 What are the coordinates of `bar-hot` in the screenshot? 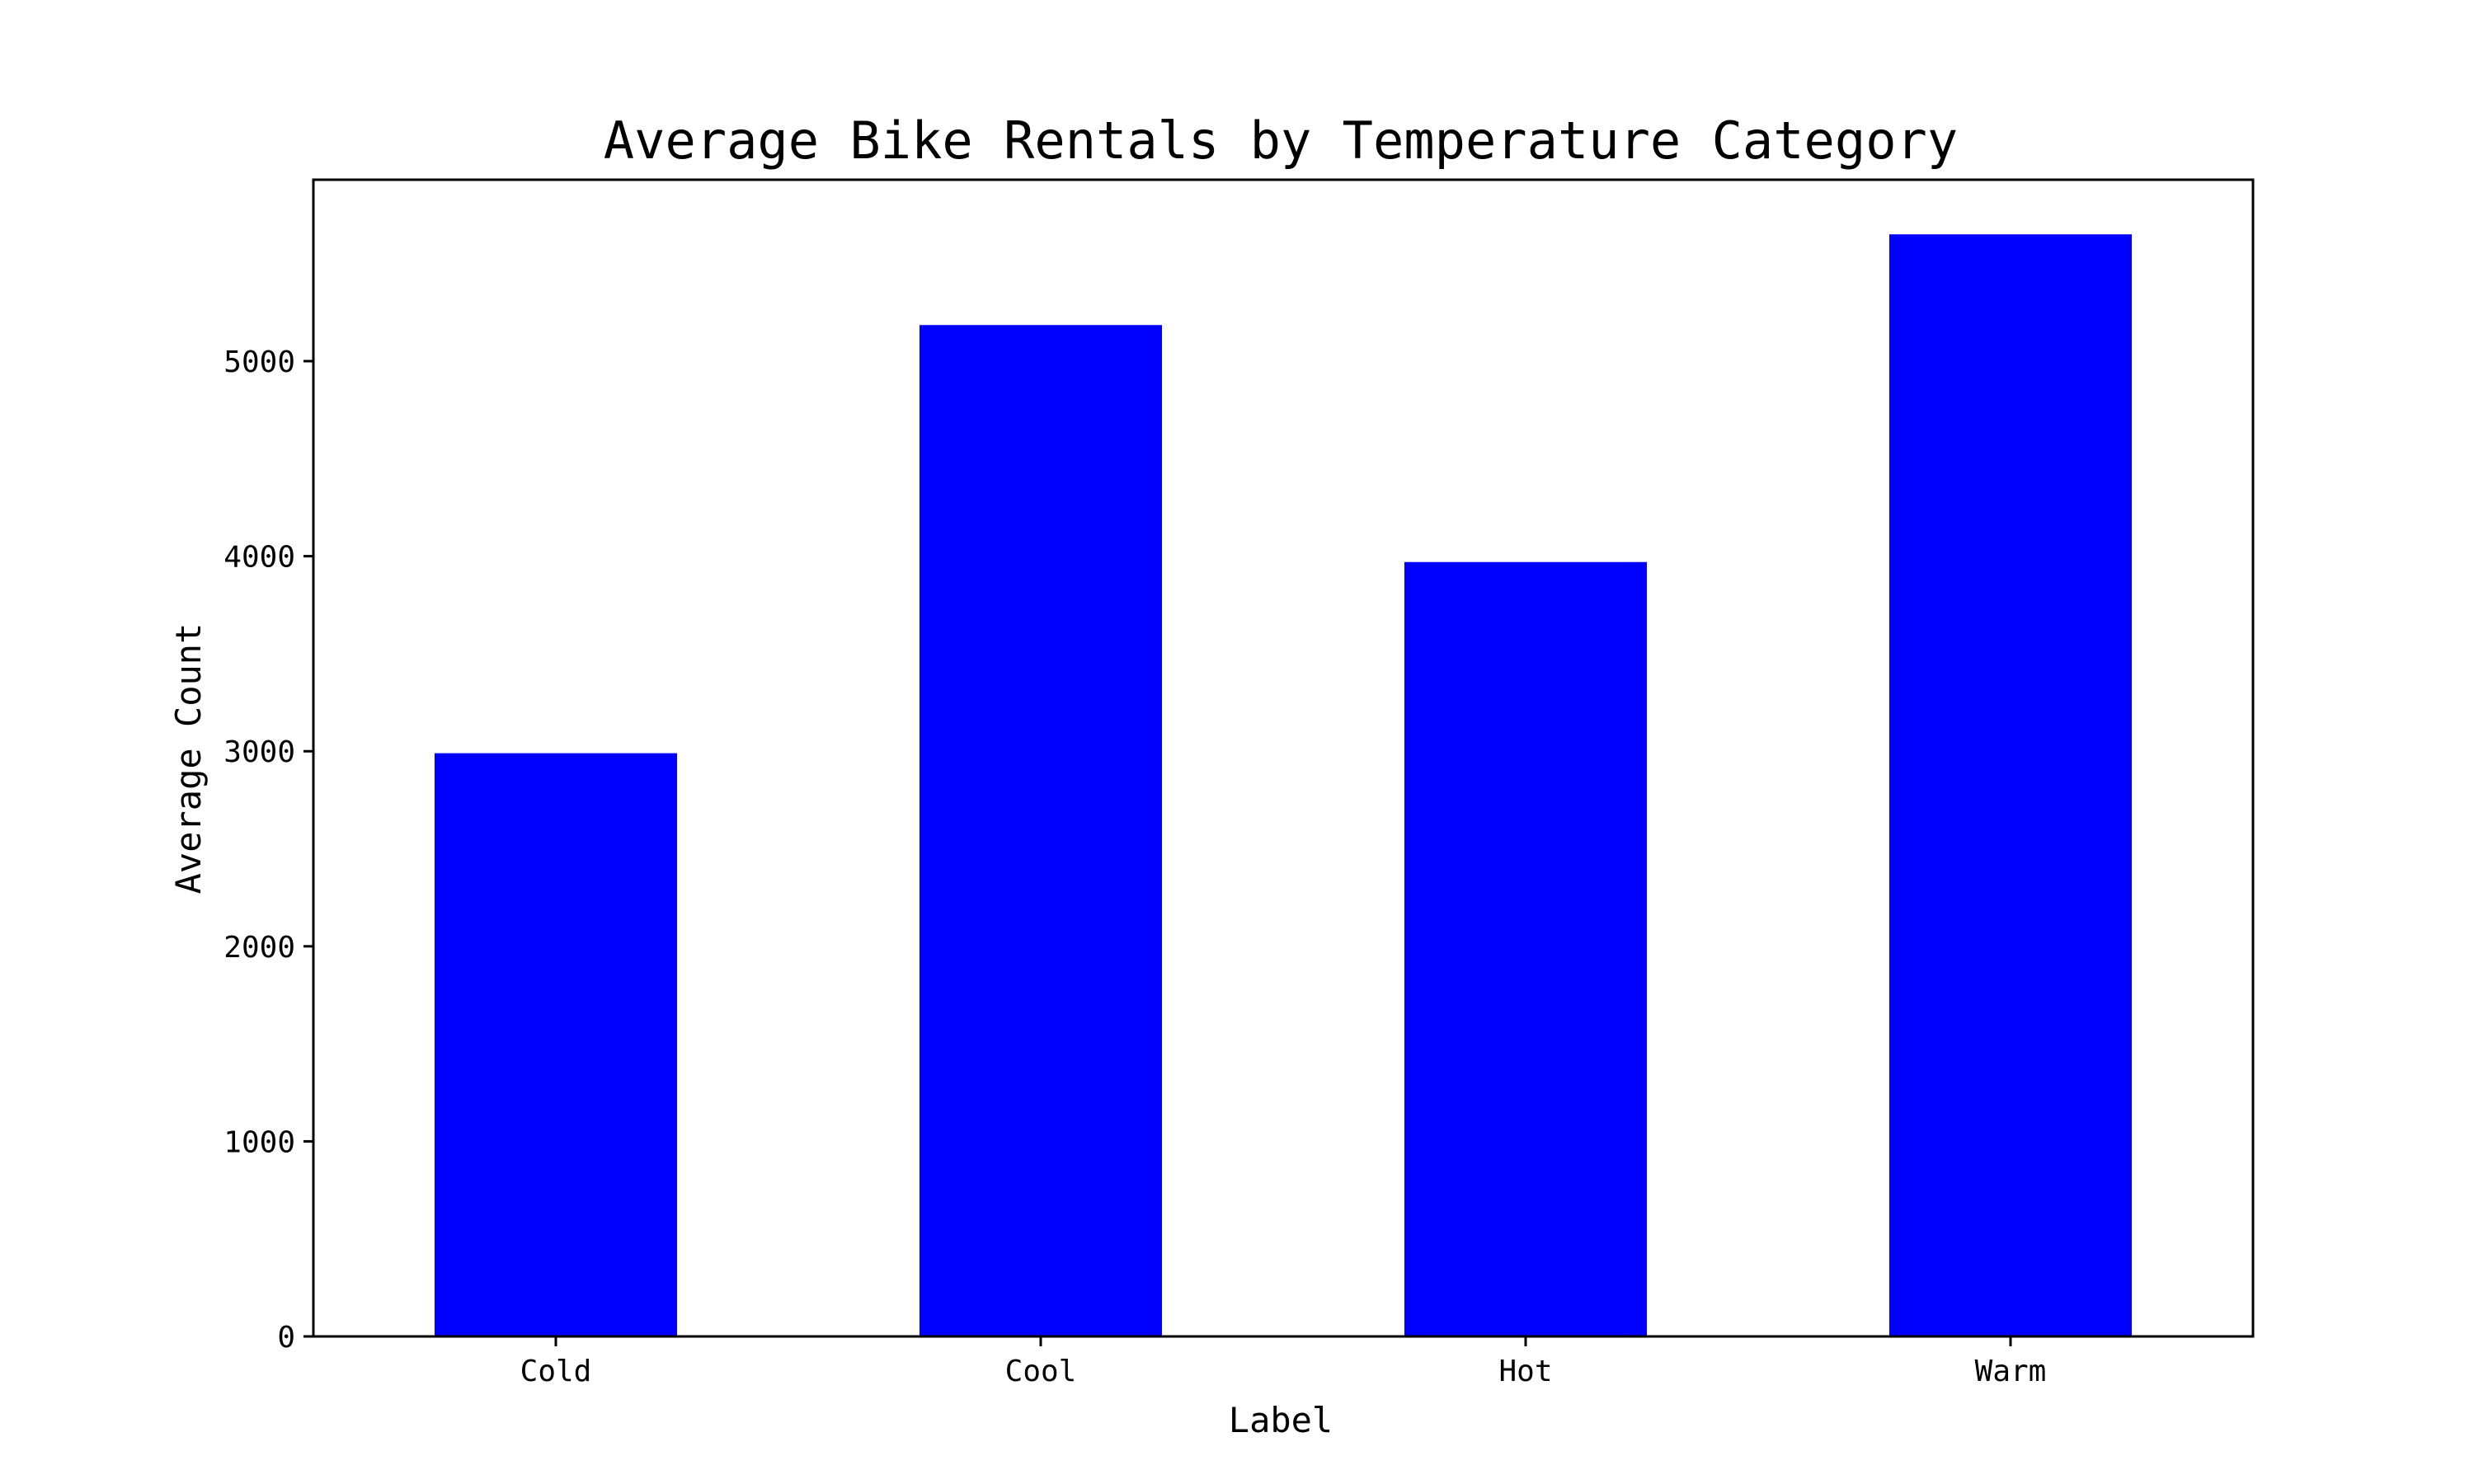 It's located at (1525, 948).